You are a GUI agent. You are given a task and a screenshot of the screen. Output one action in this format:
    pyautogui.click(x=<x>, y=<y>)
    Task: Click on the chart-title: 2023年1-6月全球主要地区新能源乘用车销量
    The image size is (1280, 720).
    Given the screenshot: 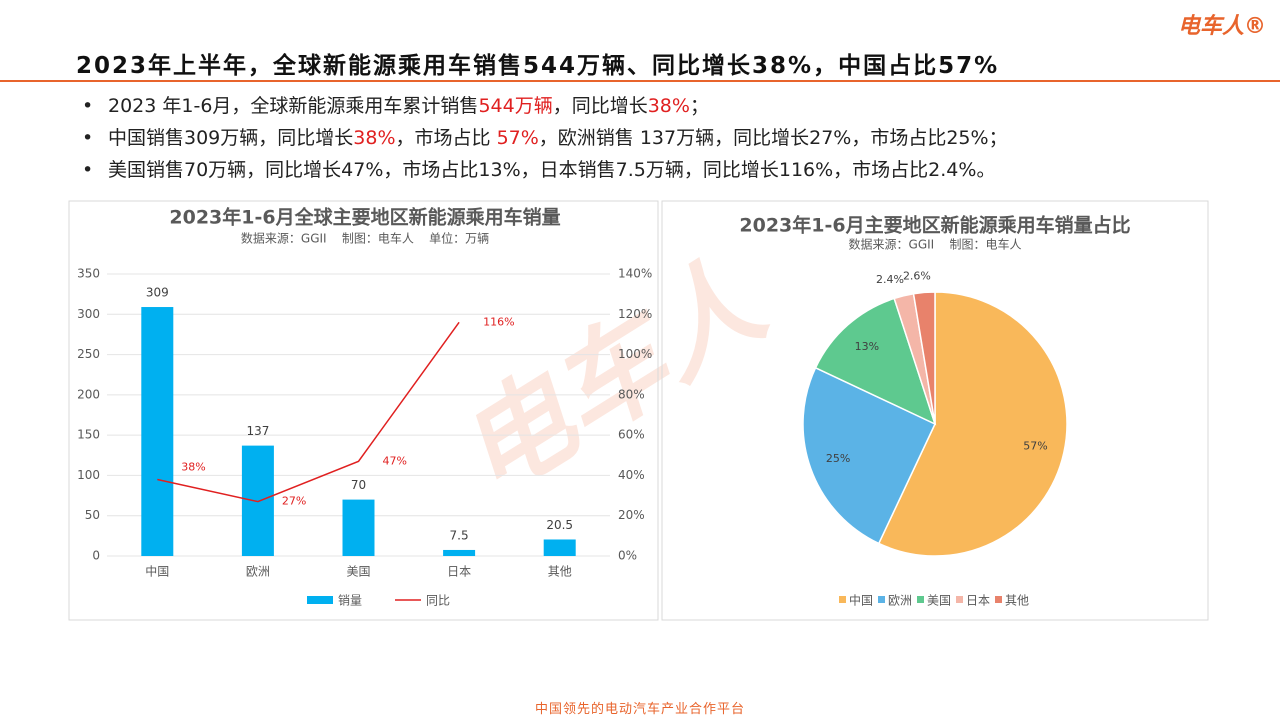 What is the action you would take?
    pyautogui.click(x=364, y=217)
    